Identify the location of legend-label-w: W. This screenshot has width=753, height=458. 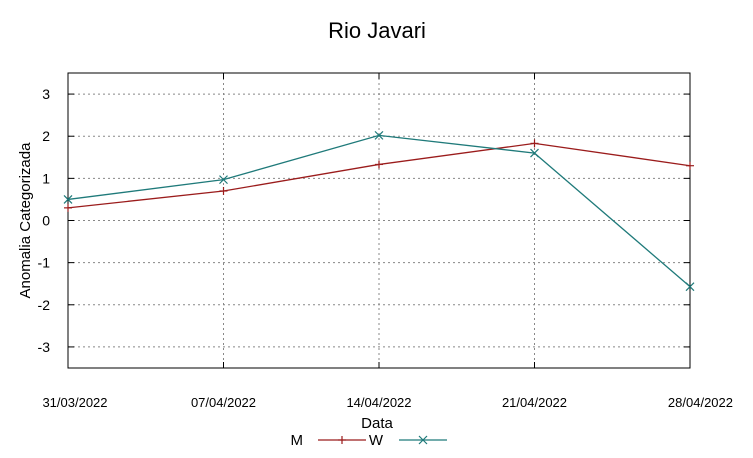
(376, 440).